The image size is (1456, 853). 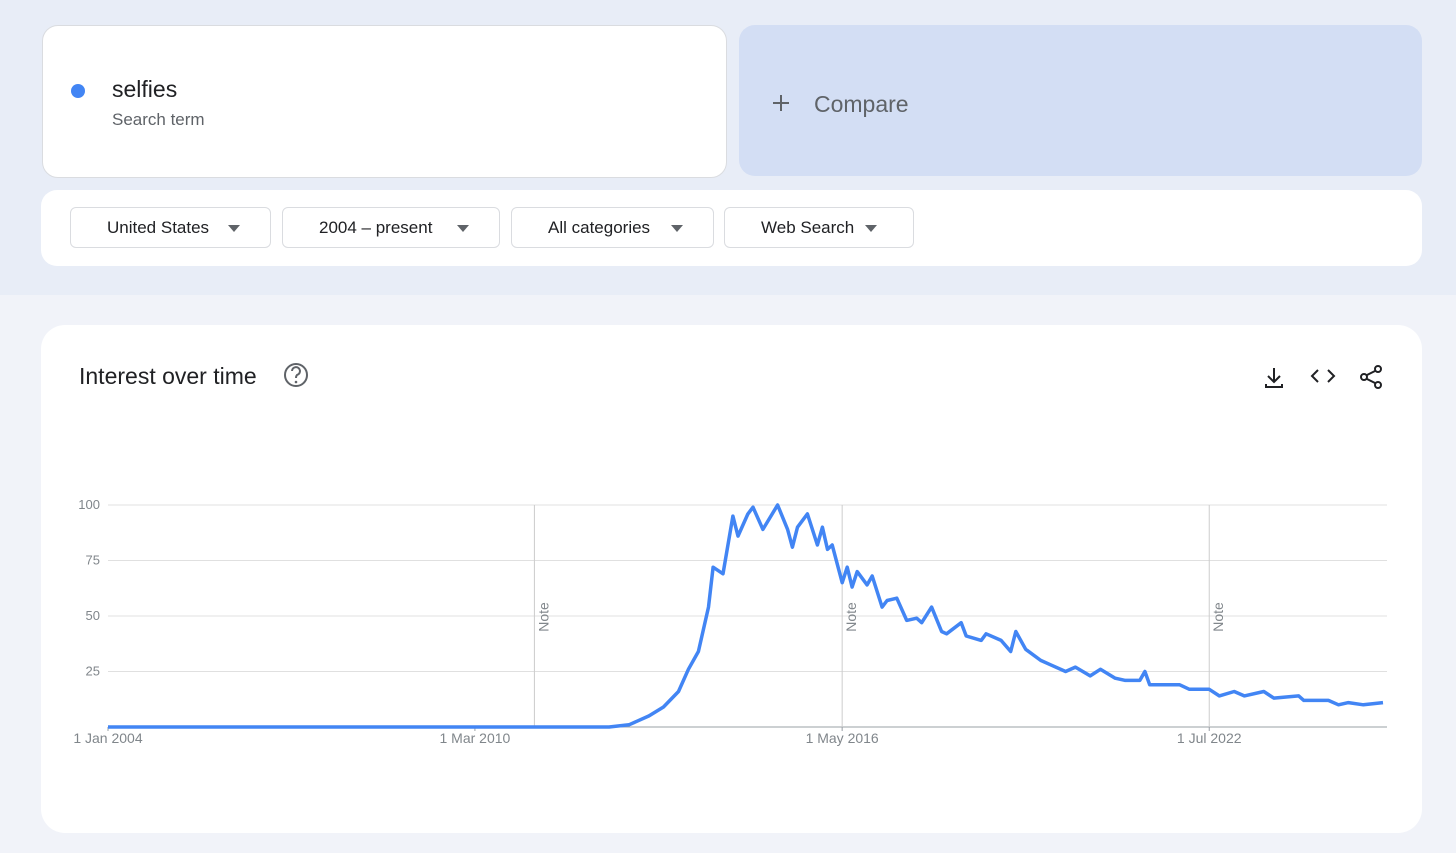 I want to click on widget-title: Interest over time, so click(x=168, y=376).